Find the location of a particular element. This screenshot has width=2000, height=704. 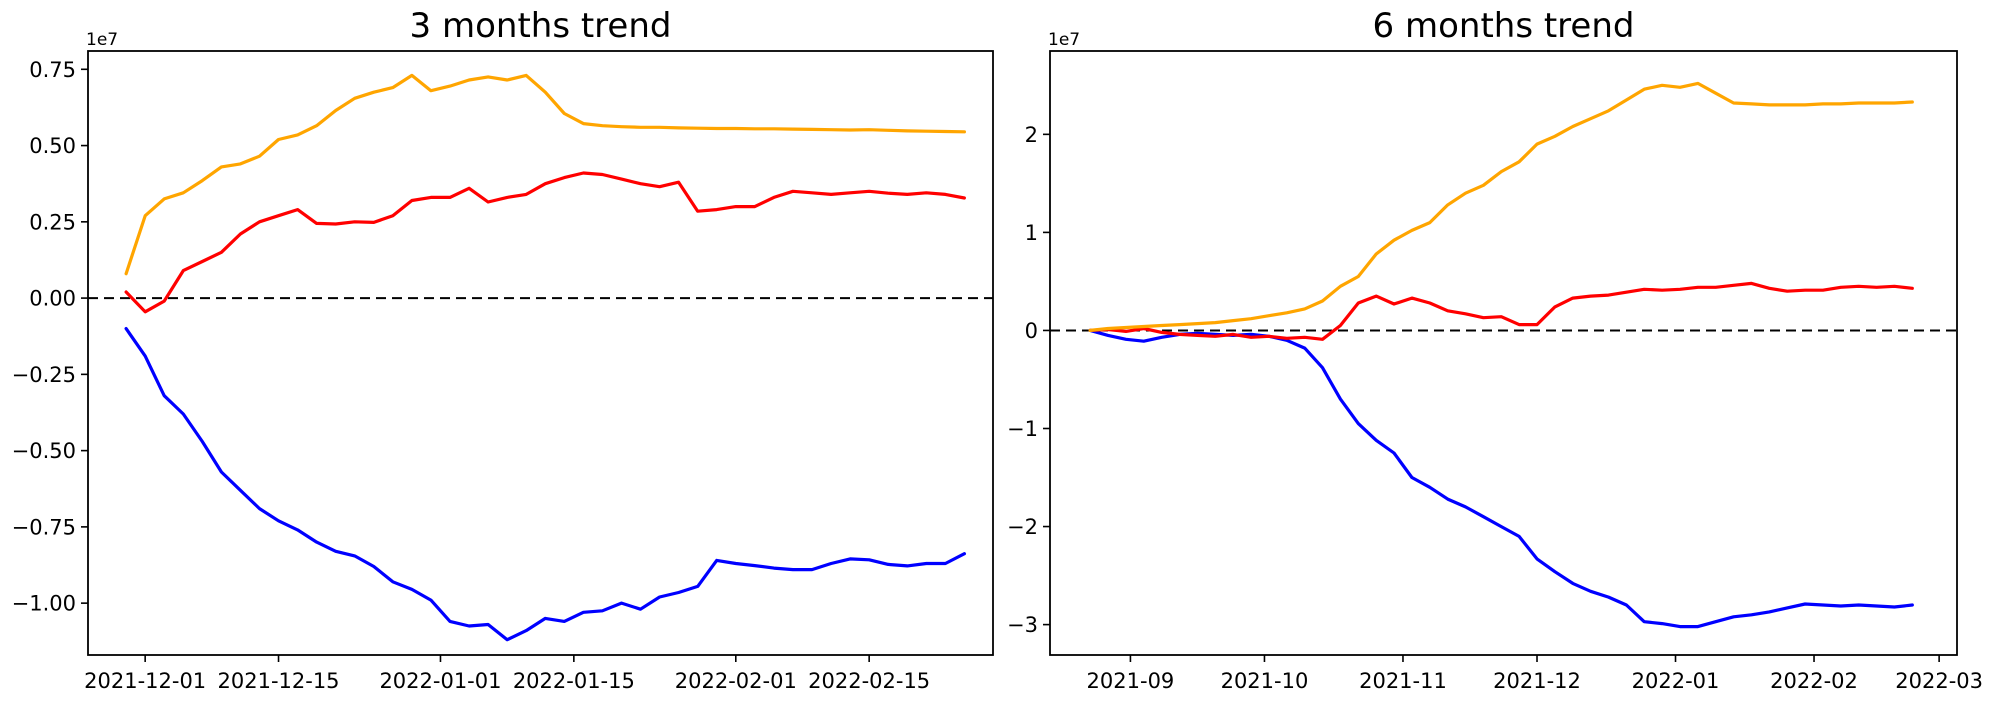

y-tick-label: −1 is located at coordinates (1022, 429).